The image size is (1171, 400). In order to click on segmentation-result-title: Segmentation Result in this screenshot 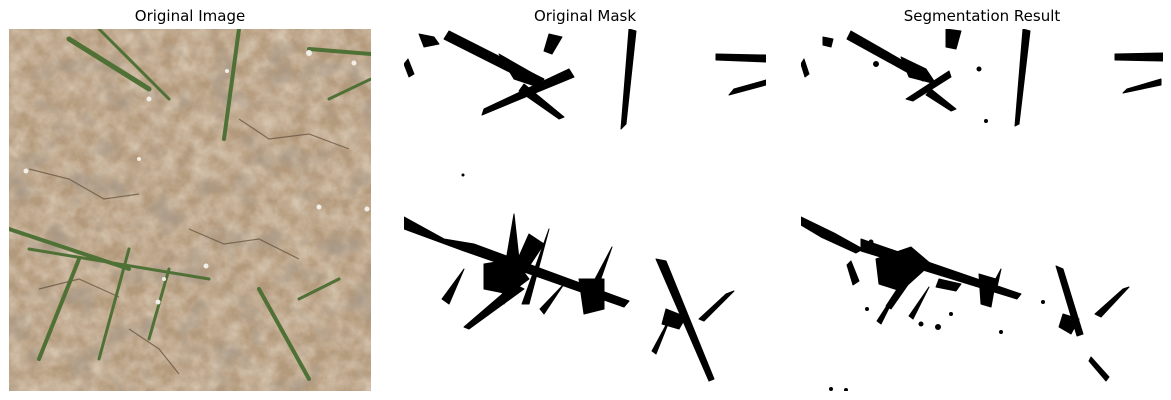, I will do `click(982, 16)`.